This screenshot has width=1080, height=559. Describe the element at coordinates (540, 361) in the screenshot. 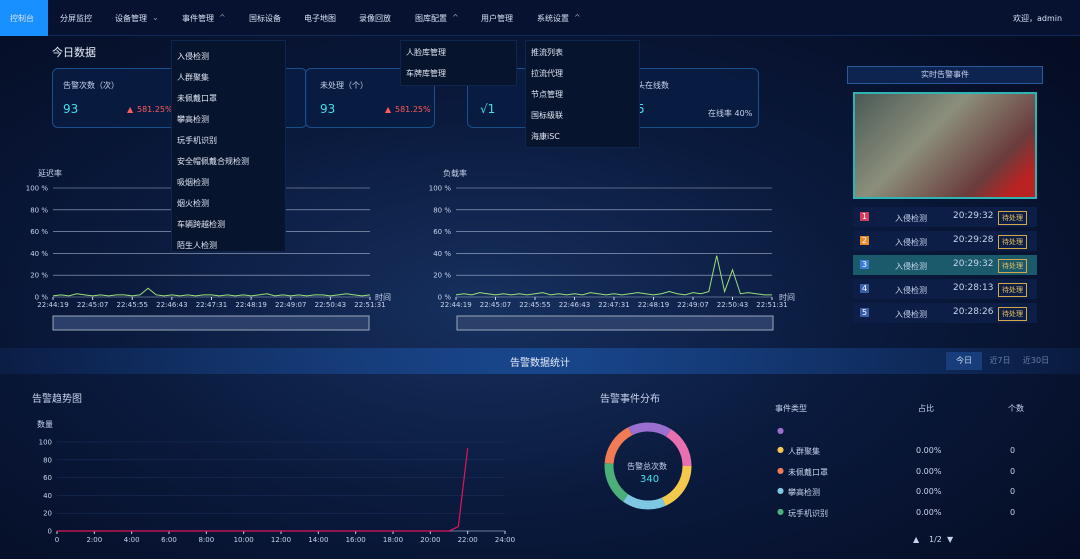

I see `banner` at that location.